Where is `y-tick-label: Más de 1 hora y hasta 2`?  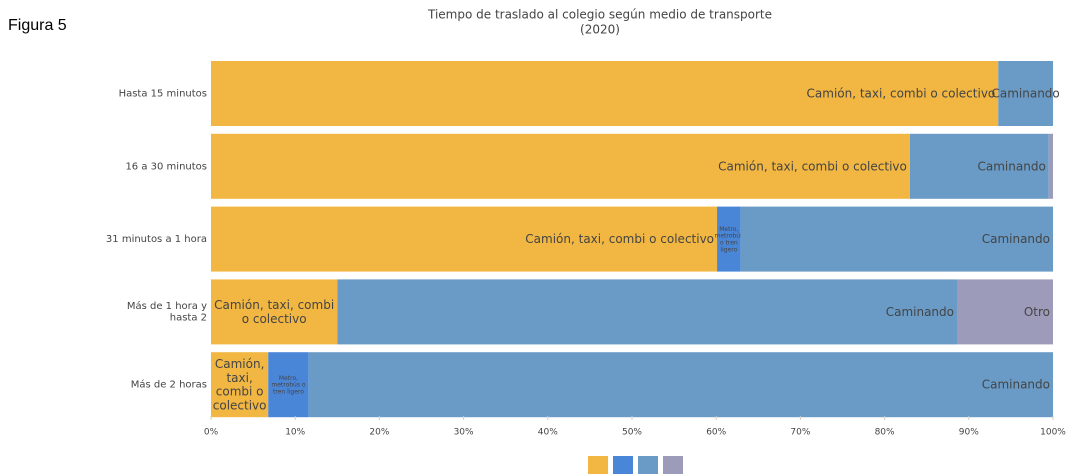 y-tick-label: Más de 1 hora y hasta 2 is located at coordinates (167, 312).